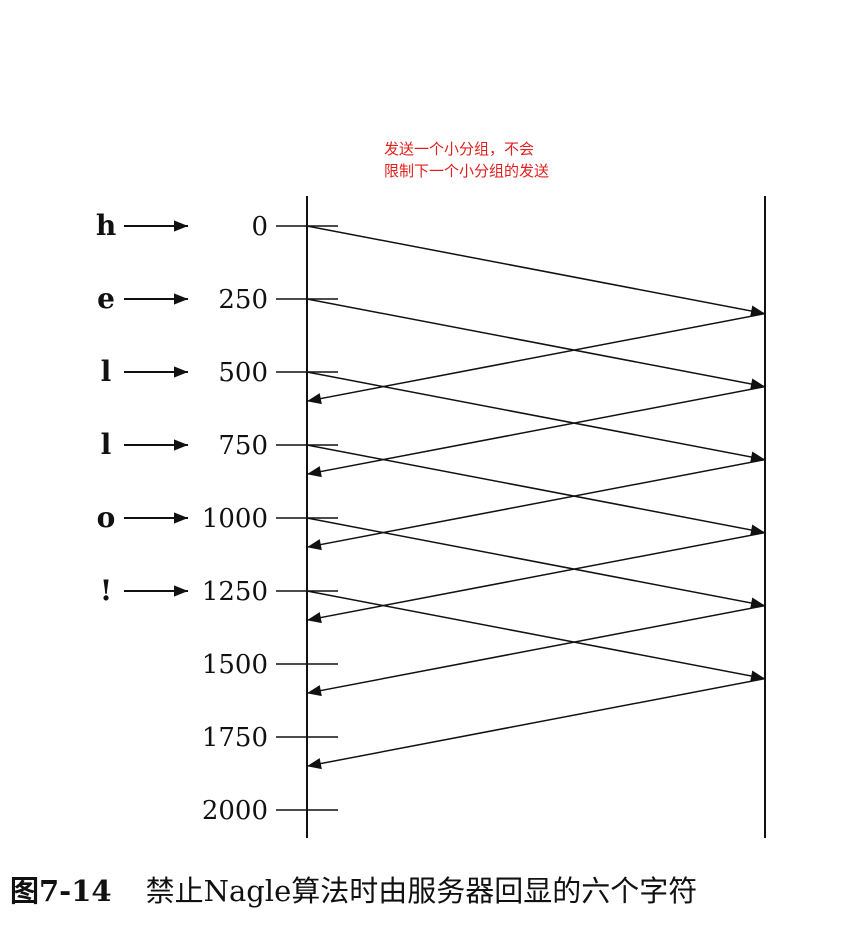 This screenshot has width=858, height=929. I want to click on annotation-line-1: 发送一个小分组，不会, so click(514, 149).